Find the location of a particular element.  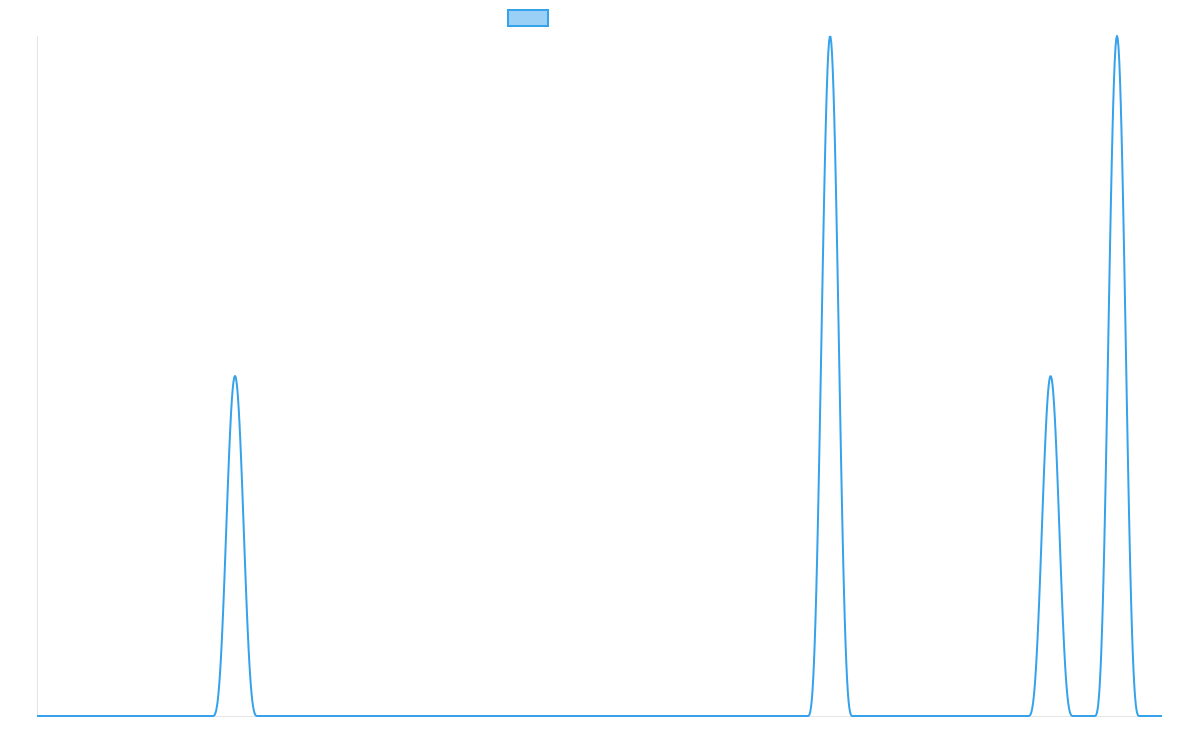

legend-swatch is located at coordinates (528, 18).